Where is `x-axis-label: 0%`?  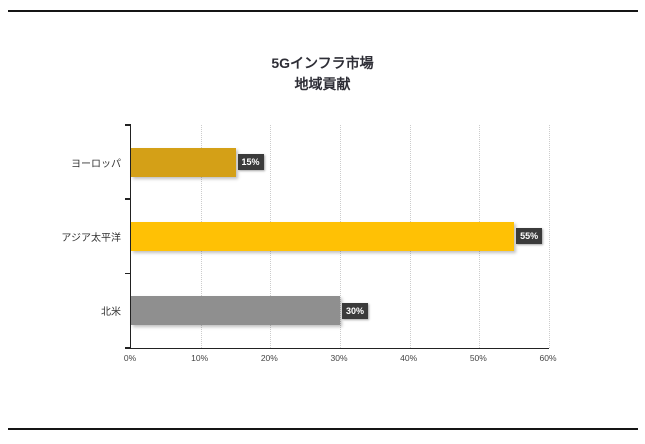
x-axis-label: 0% is located at coordinates (130, 358).